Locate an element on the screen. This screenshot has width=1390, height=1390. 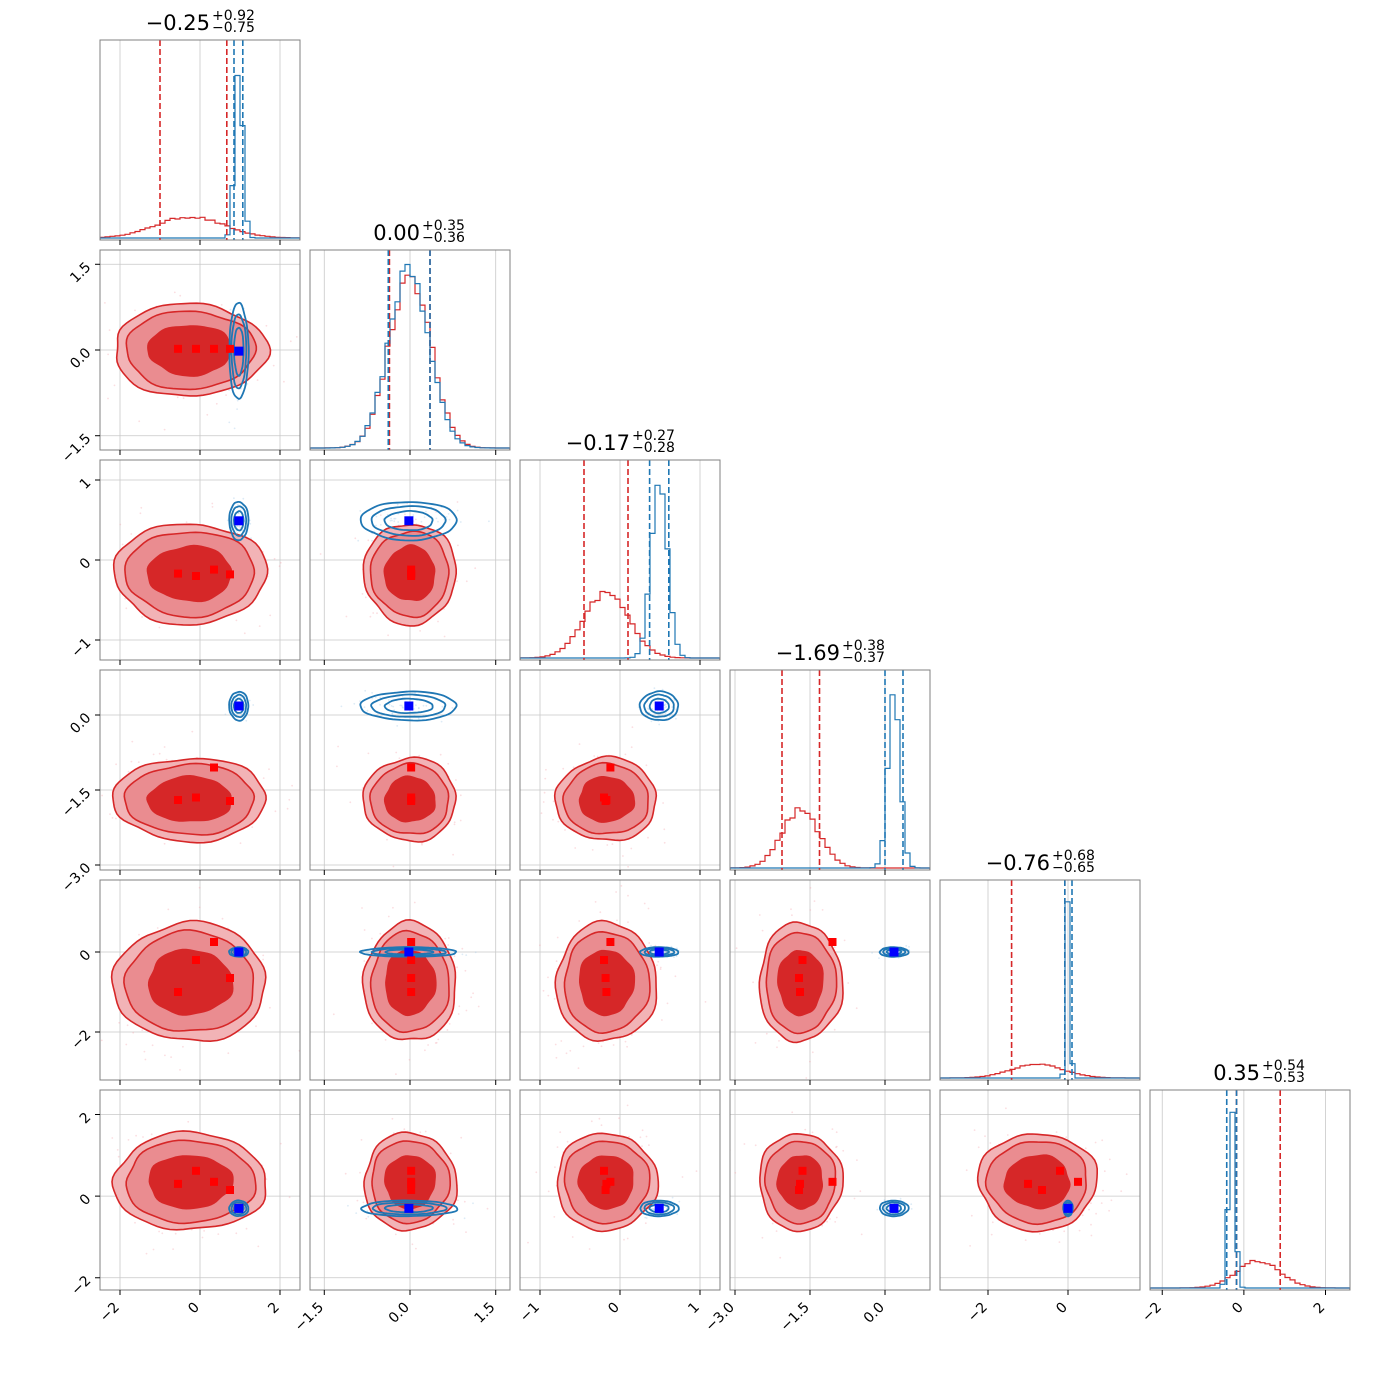
param-title-minus: −0.65 is located at coordinates (1073, 868).